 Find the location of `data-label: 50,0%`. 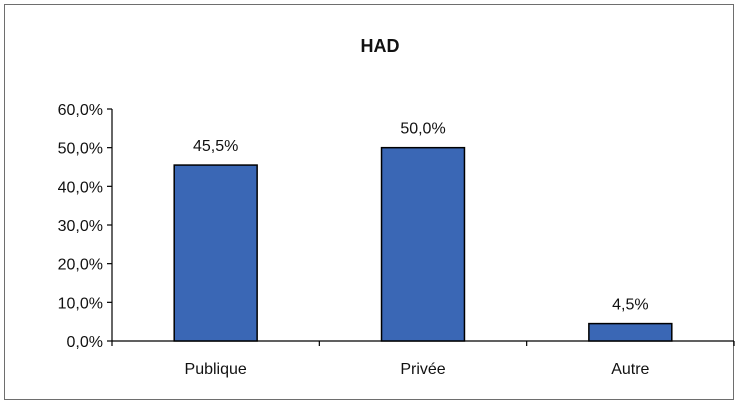

data-label: 50,0% is located at coordinates (422, 129).